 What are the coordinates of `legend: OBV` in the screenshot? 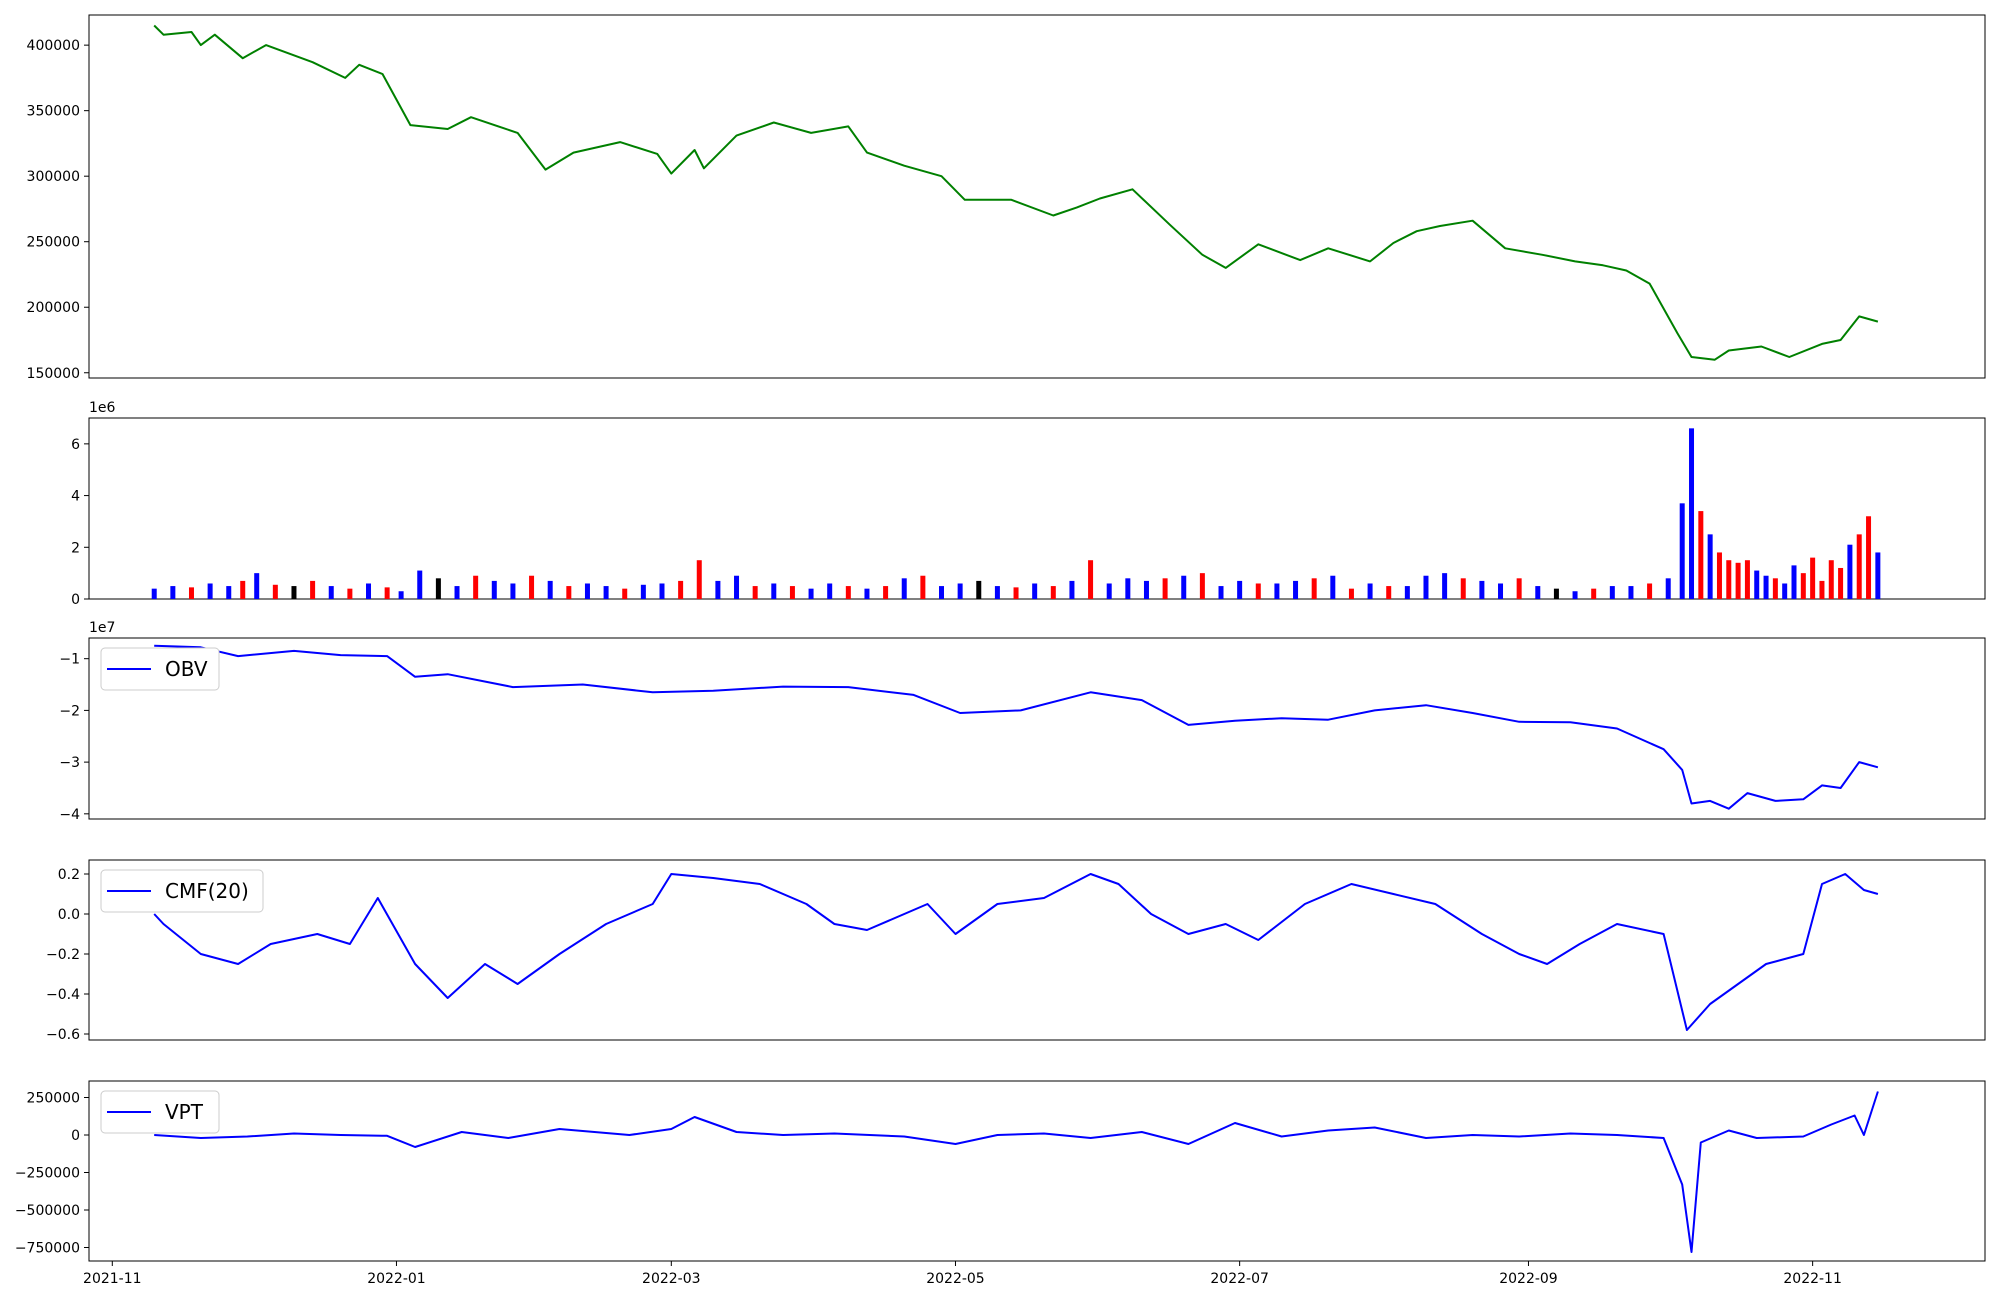 It's located at (160, 669).